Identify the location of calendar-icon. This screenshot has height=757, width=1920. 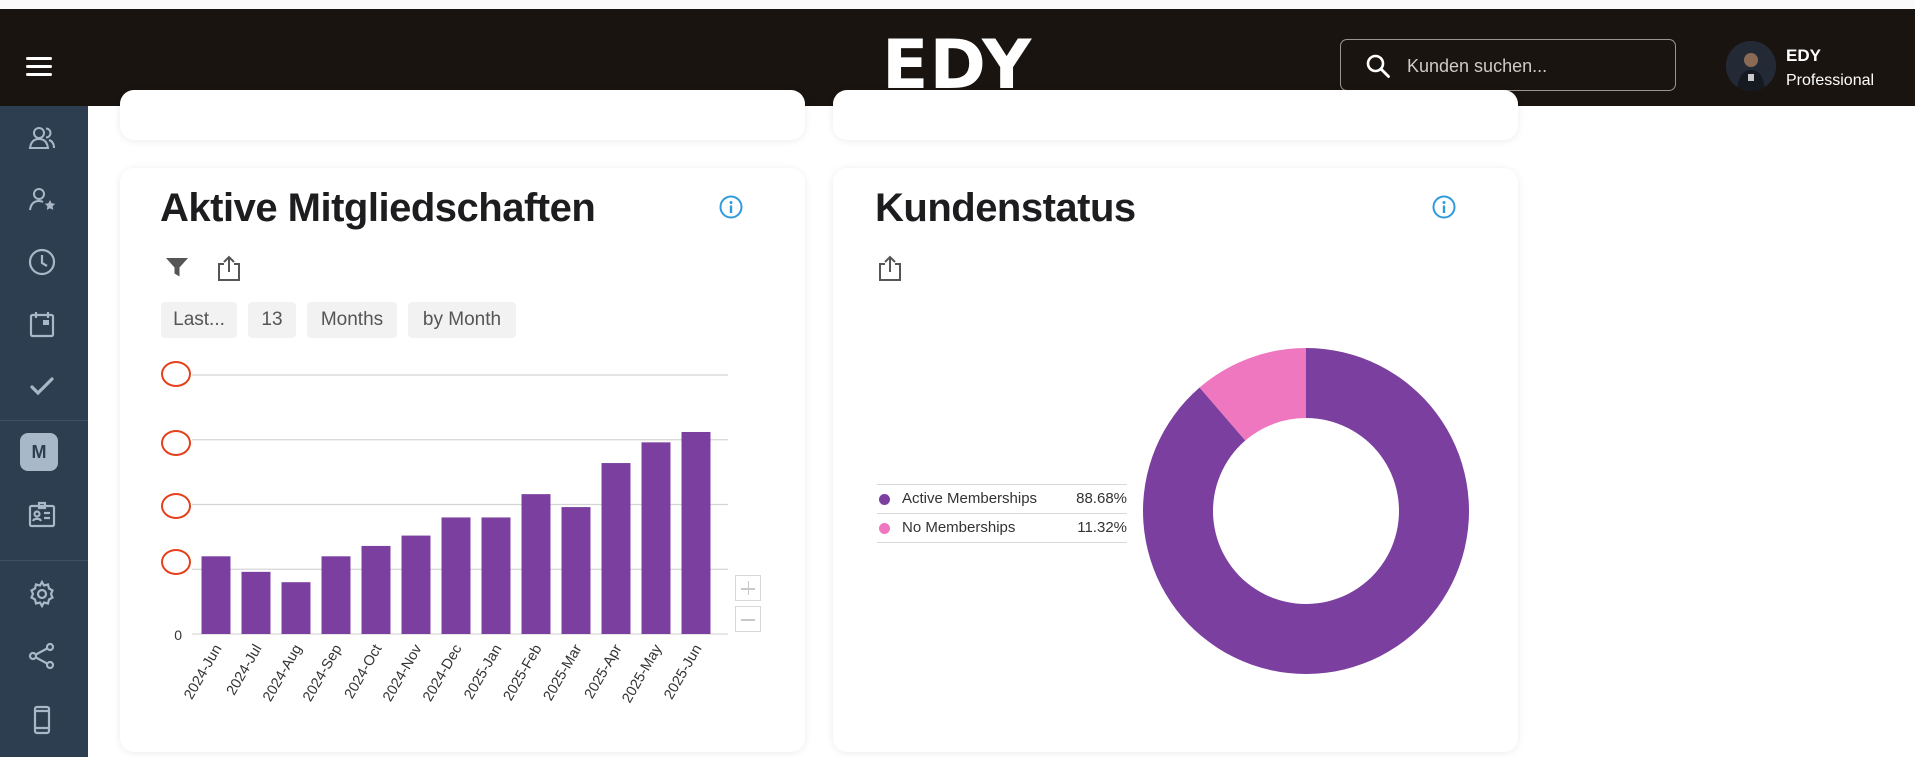
(42, 325).